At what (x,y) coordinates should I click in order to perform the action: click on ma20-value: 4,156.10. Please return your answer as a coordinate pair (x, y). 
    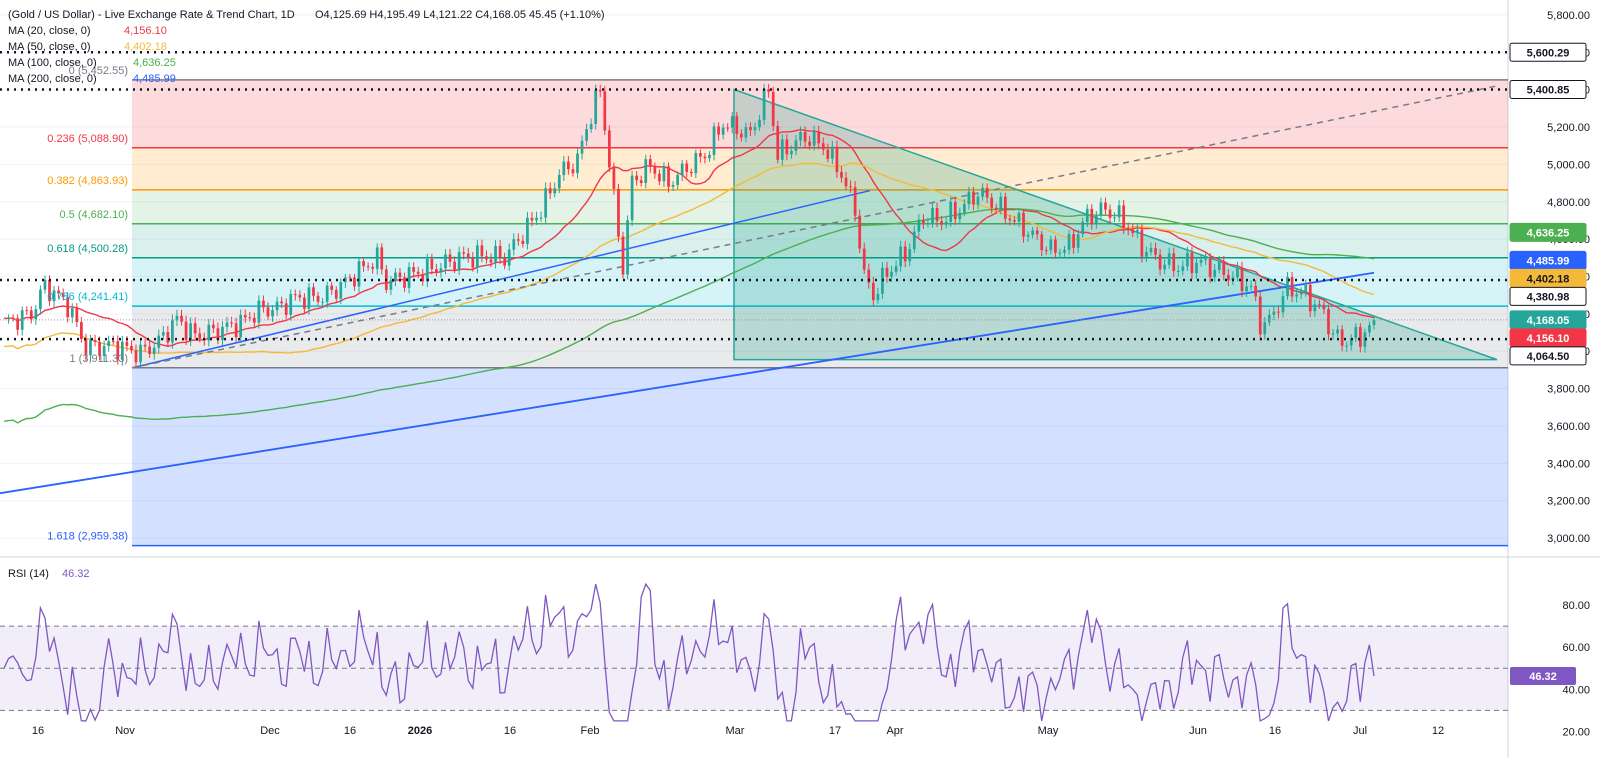
    Looking at the image, I should click on (145, 31).